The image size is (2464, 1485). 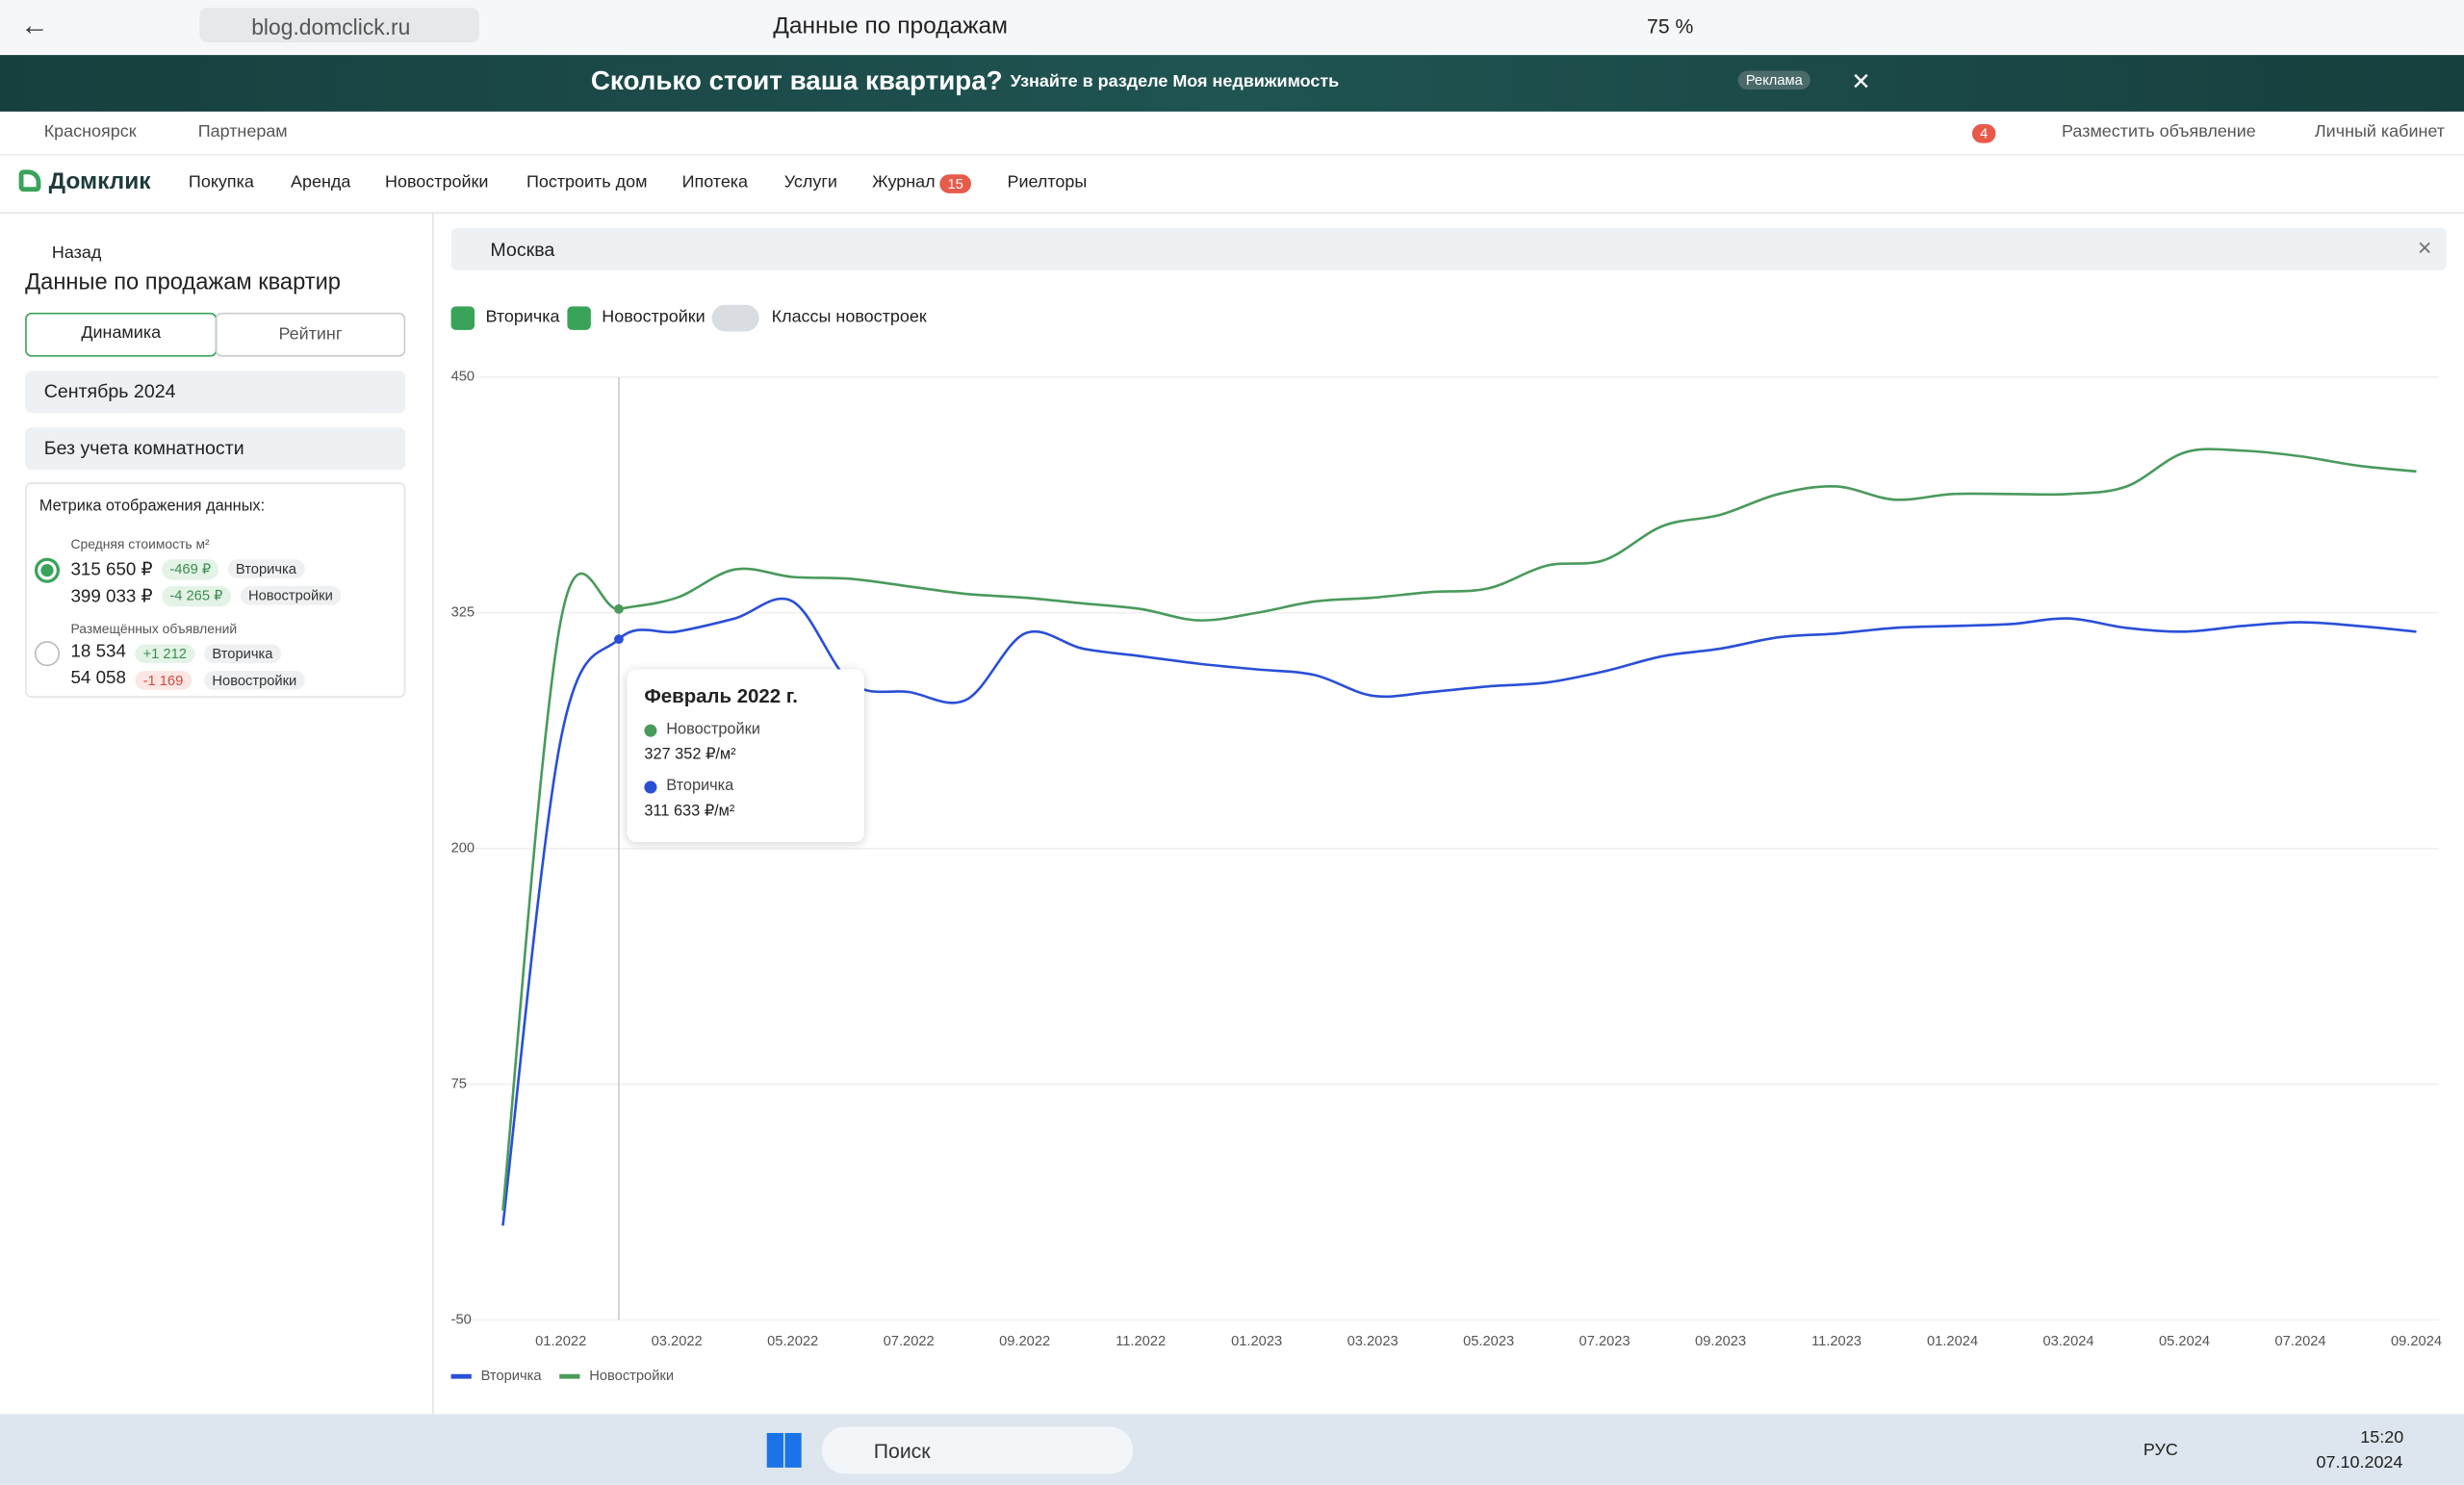 I want to click on x-tick-label: 07.2022, so click(x=909, y=1341).